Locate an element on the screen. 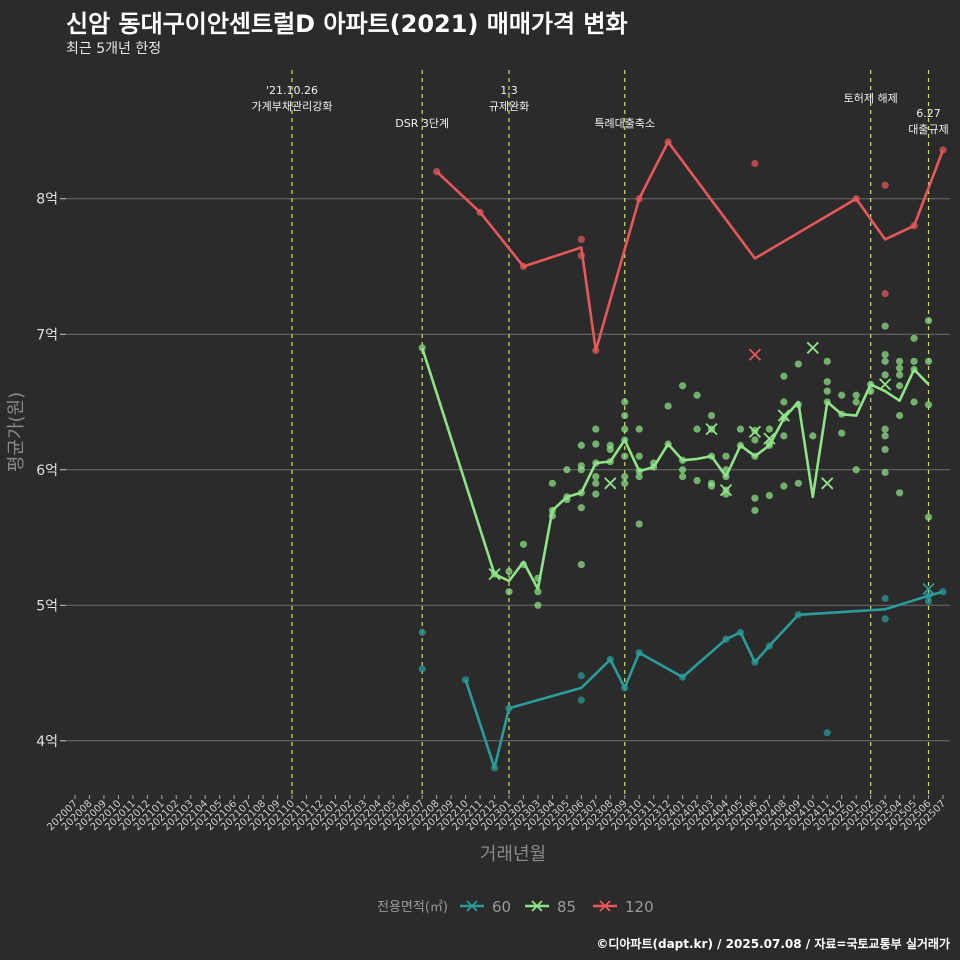 The height and width of the screenshot is (960, 960). y-axis-title: 평균가(원) is located at coordinates (16, 432).